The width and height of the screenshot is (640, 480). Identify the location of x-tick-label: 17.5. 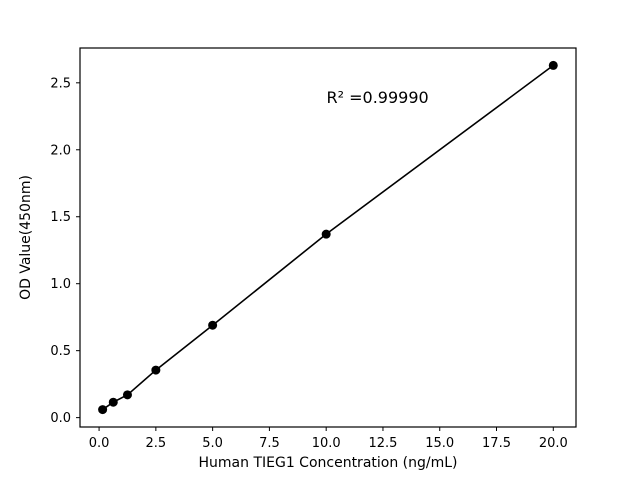
(496, 443).